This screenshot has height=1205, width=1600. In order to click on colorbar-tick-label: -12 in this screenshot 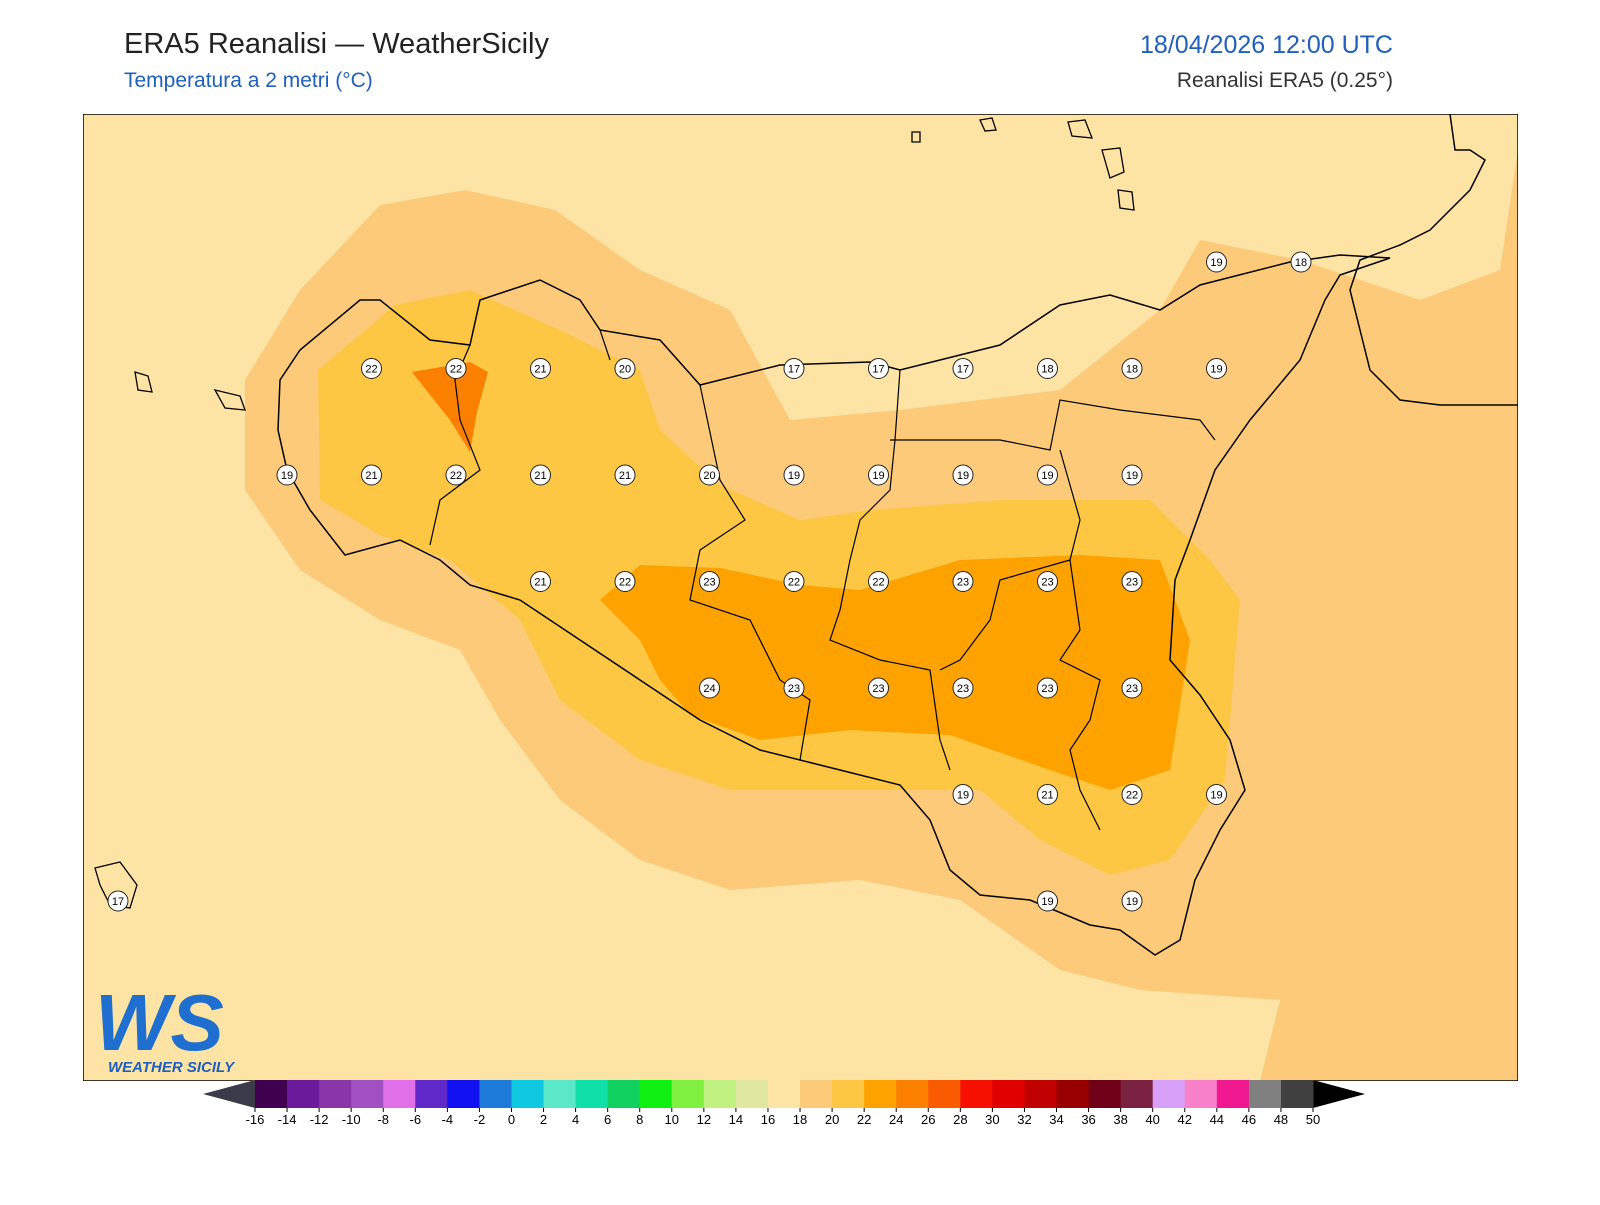, I will do `click(319, 1119)`.